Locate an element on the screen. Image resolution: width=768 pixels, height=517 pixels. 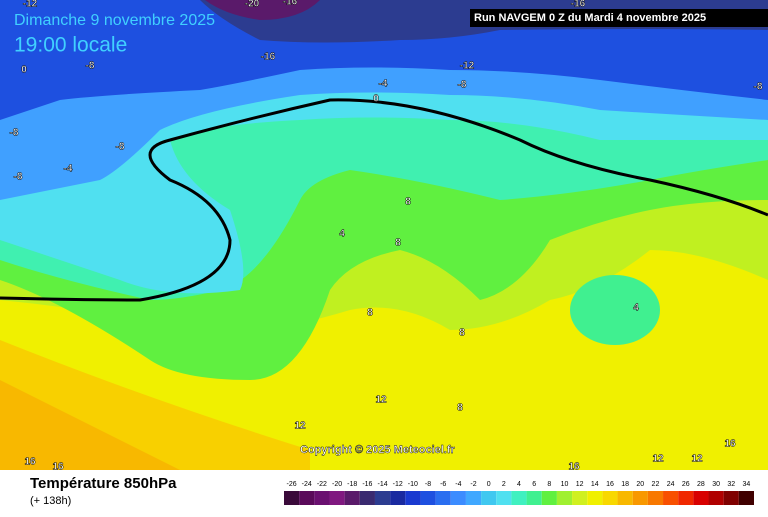
legend-label: 28 is located at coordinates (701, 484).